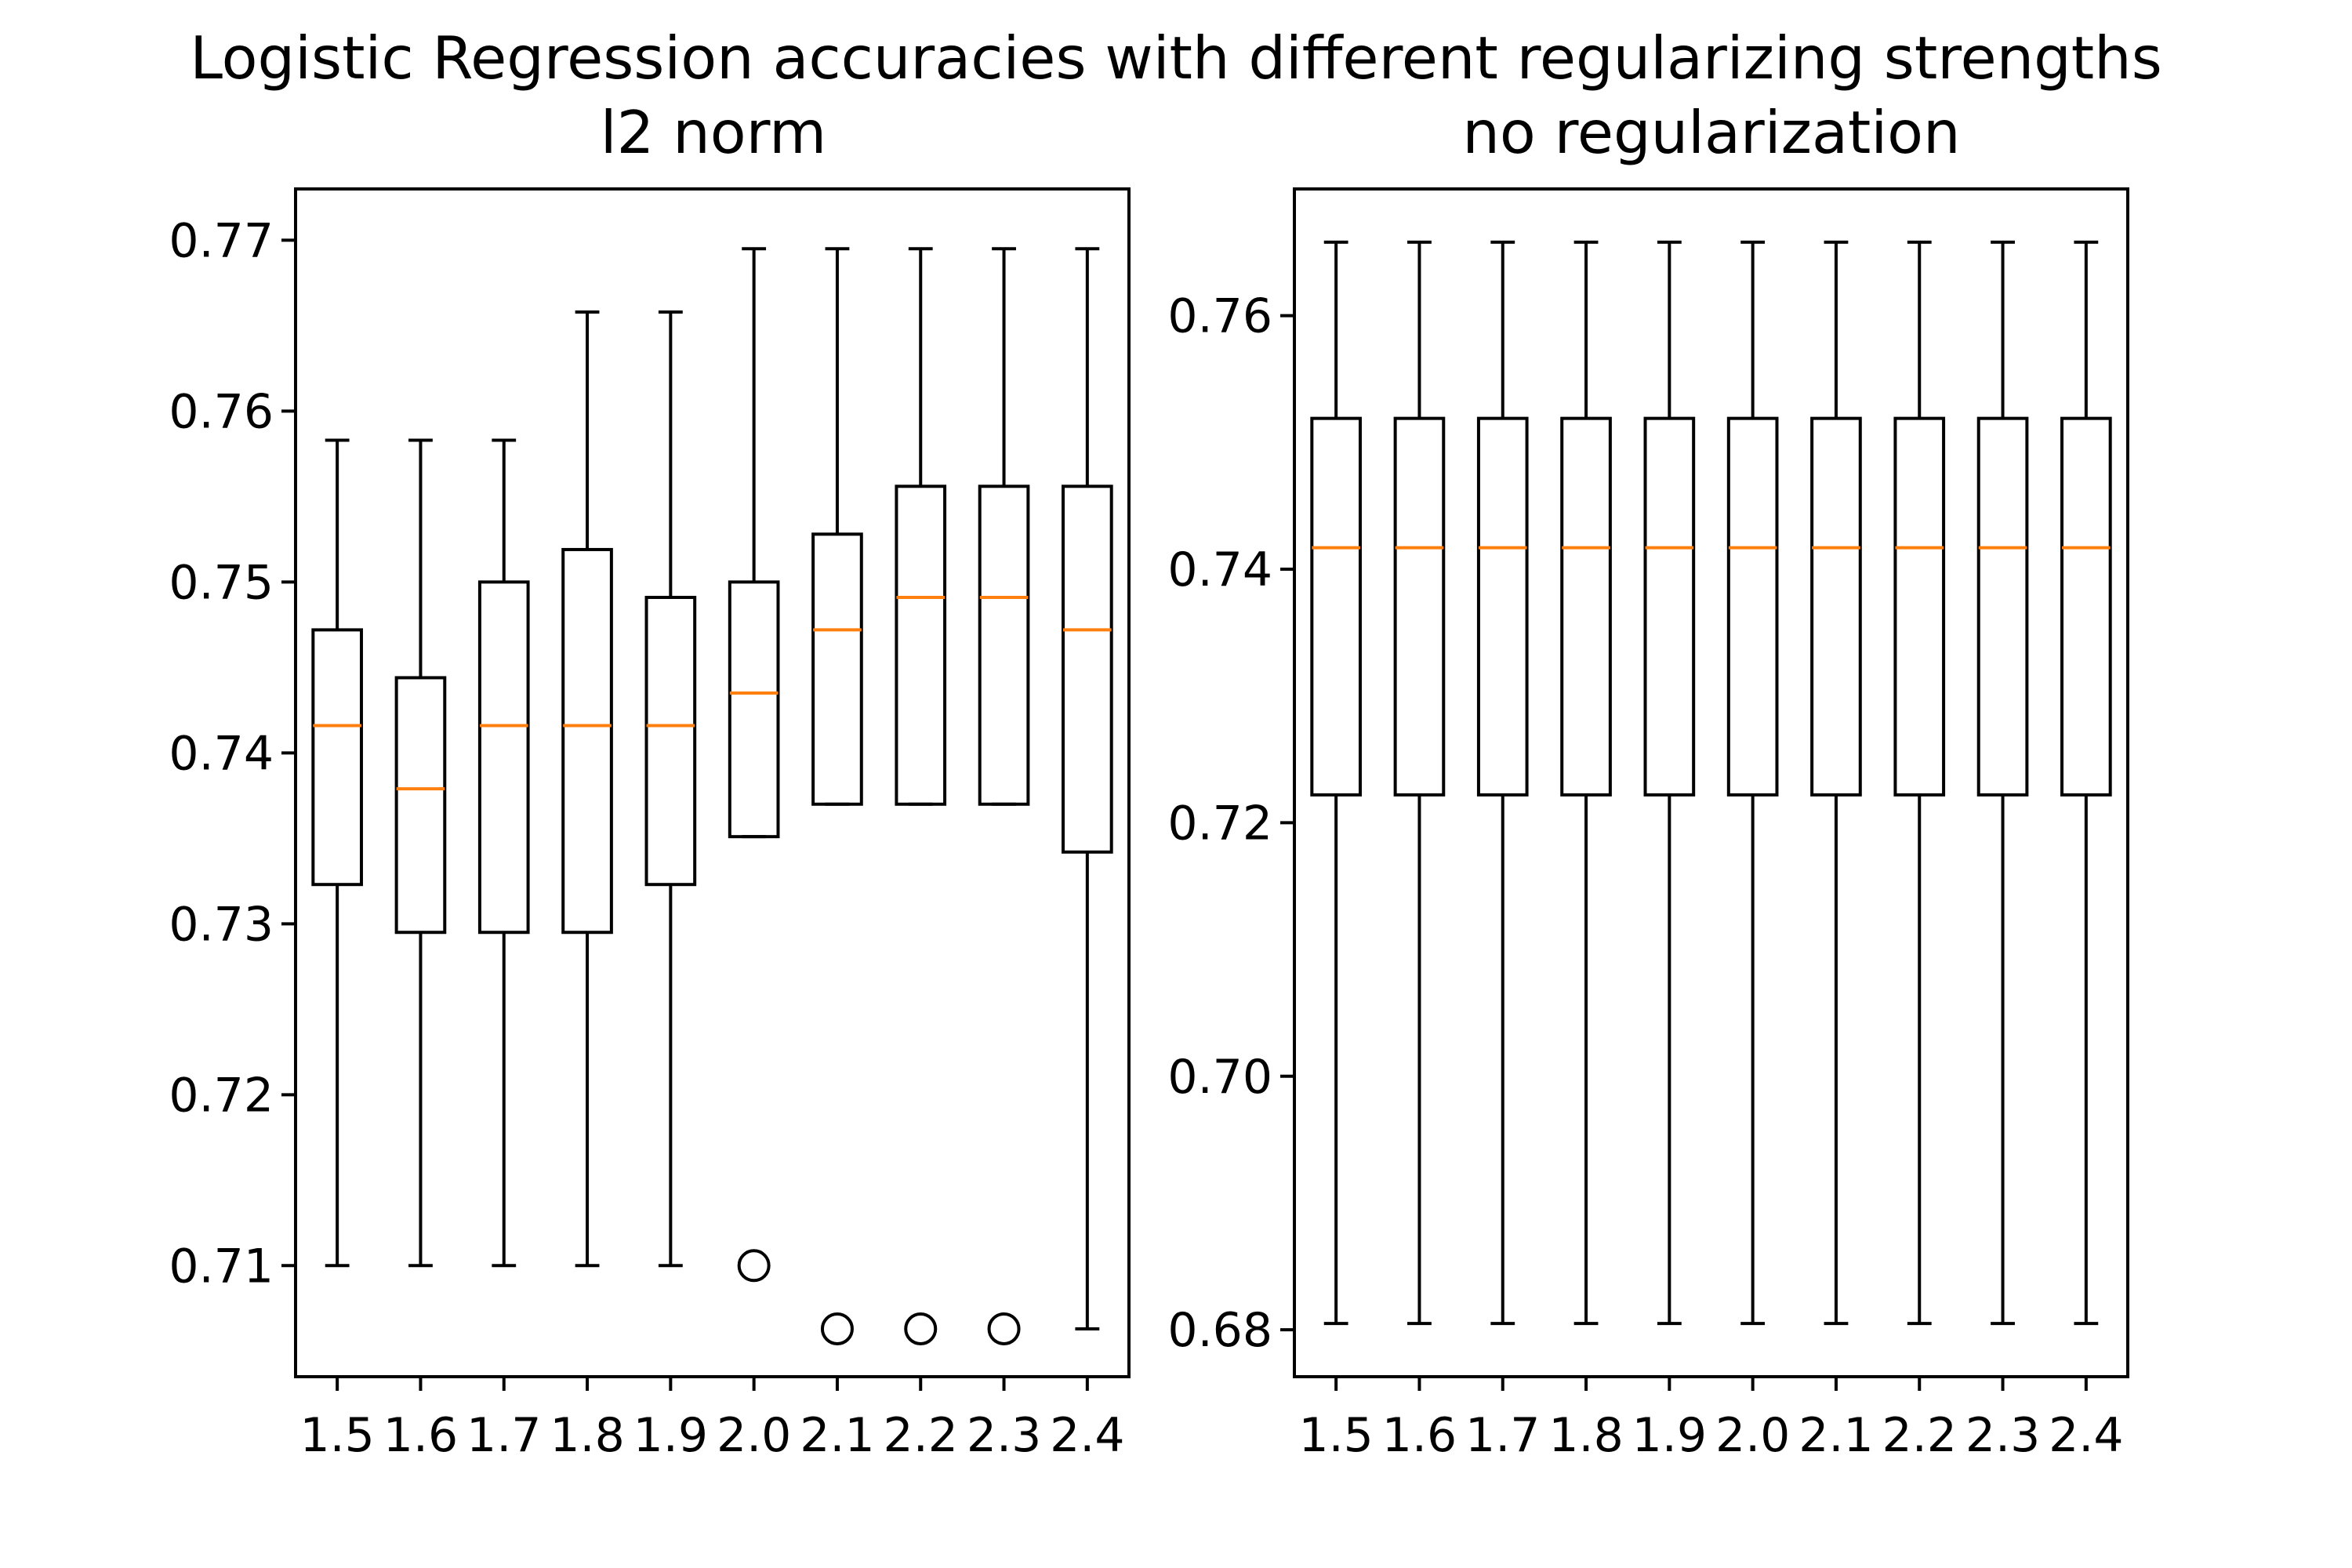  What do you see at coordinates (221, 1266) in the screenshot?
I see `y-tick-label: 0.71` at bounding box center [221, 1266].